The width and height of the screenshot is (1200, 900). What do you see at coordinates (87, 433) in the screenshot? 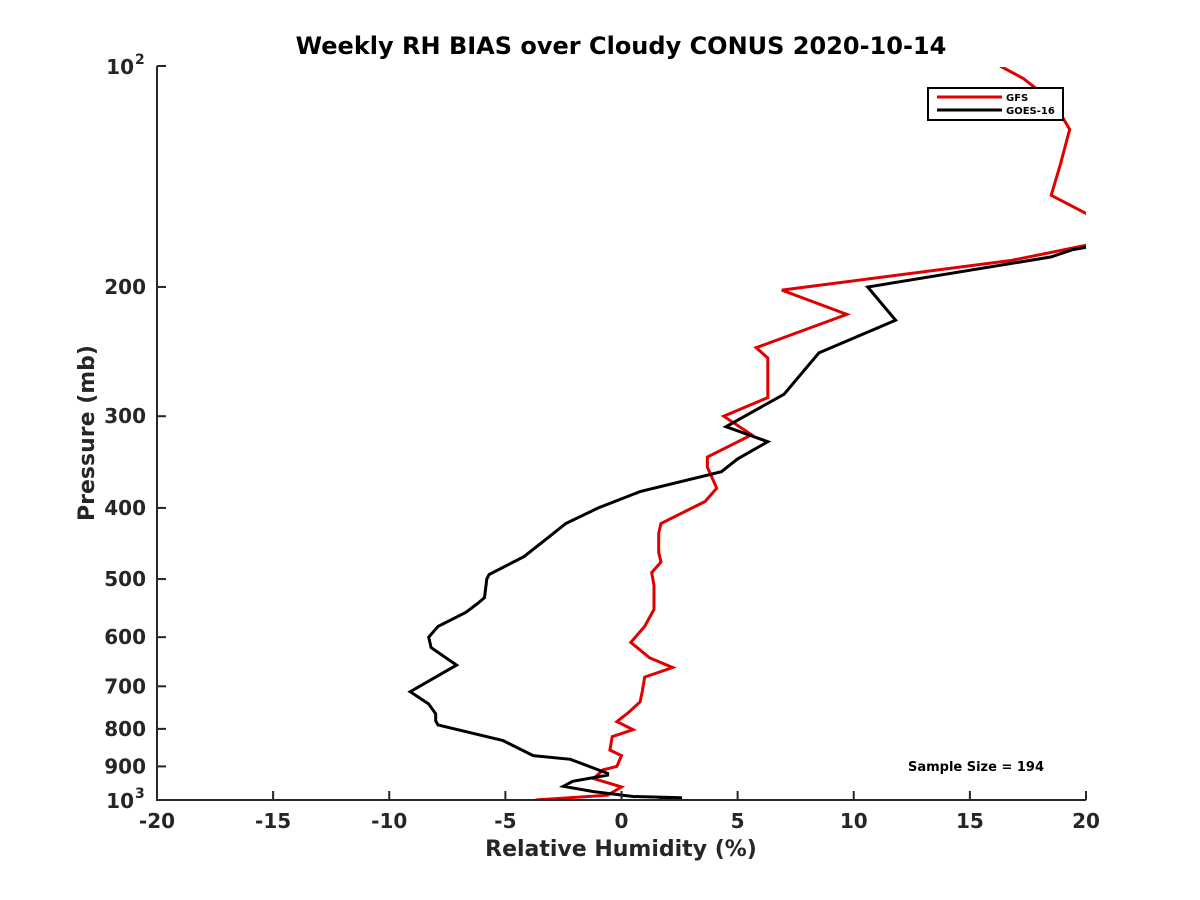
I see `y-axis-label: Pressure (mb)` at bounding box center [87, 433].